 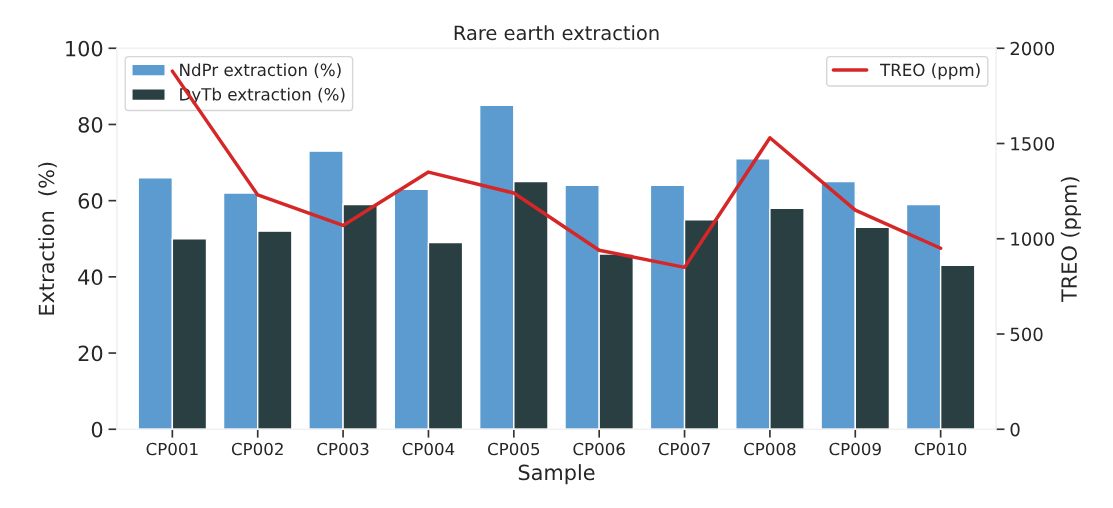 I want to click on y-tick-label: 80, so click(x=90, y=124).